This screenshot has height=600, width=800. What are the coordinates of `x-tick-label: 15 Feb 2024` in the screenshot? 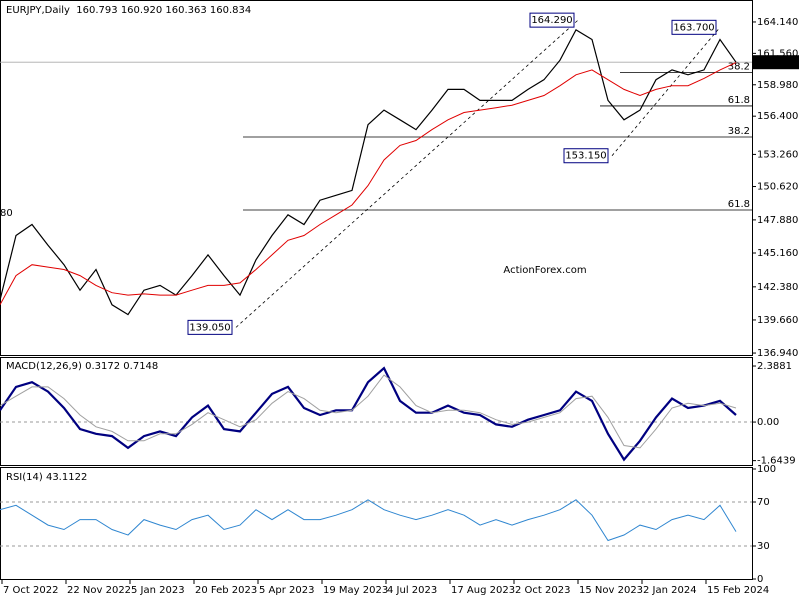 It's located at (738, 590).